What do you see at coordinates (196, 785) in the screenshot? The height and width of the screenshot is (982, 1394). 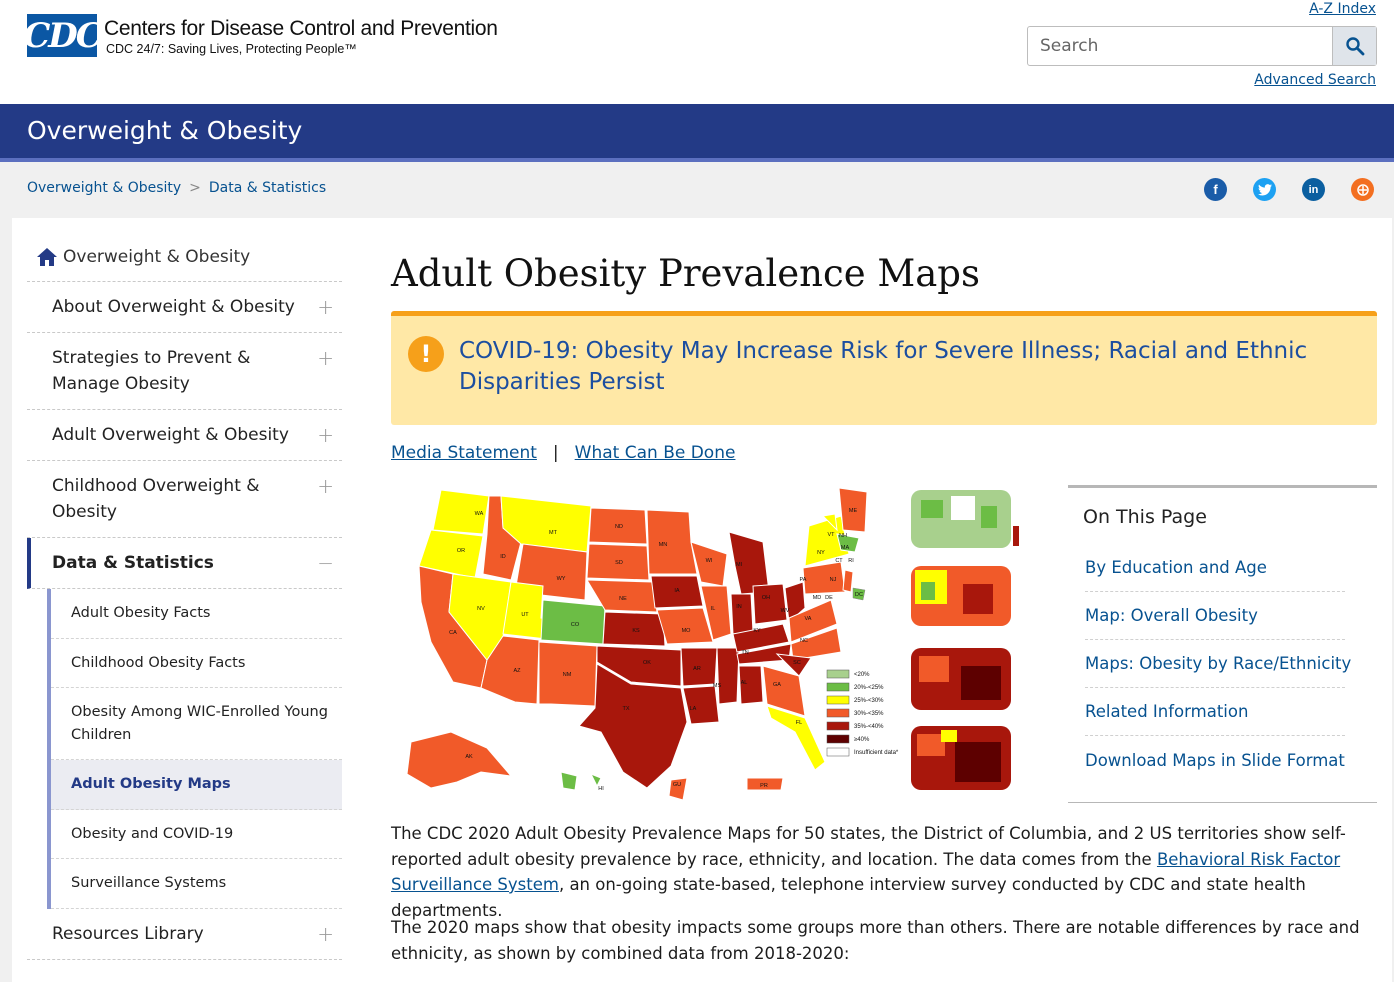 I see `subnav-adult-obesity-maps: Adult Obesity Maps` at bounding box center [196, 785].